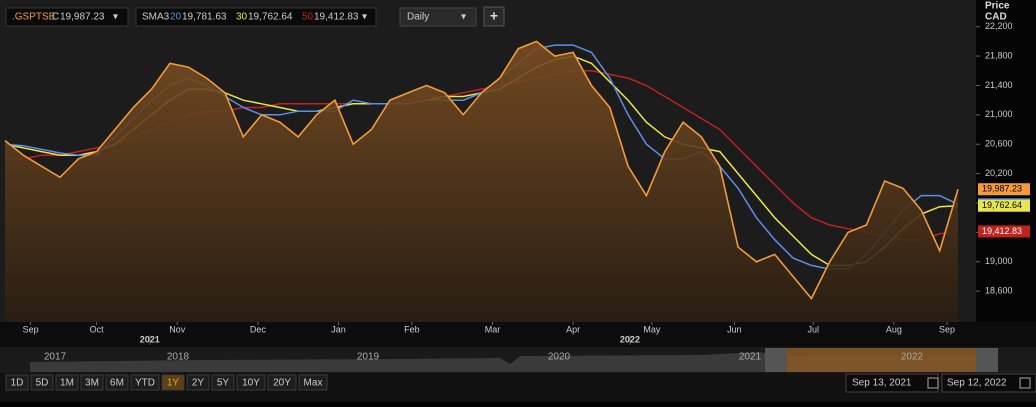  Describe the element at coordinates (484, 357) in the screenshot. I see `navigator-years: 2017 2018 2019 2020 2021 2022` at that location.